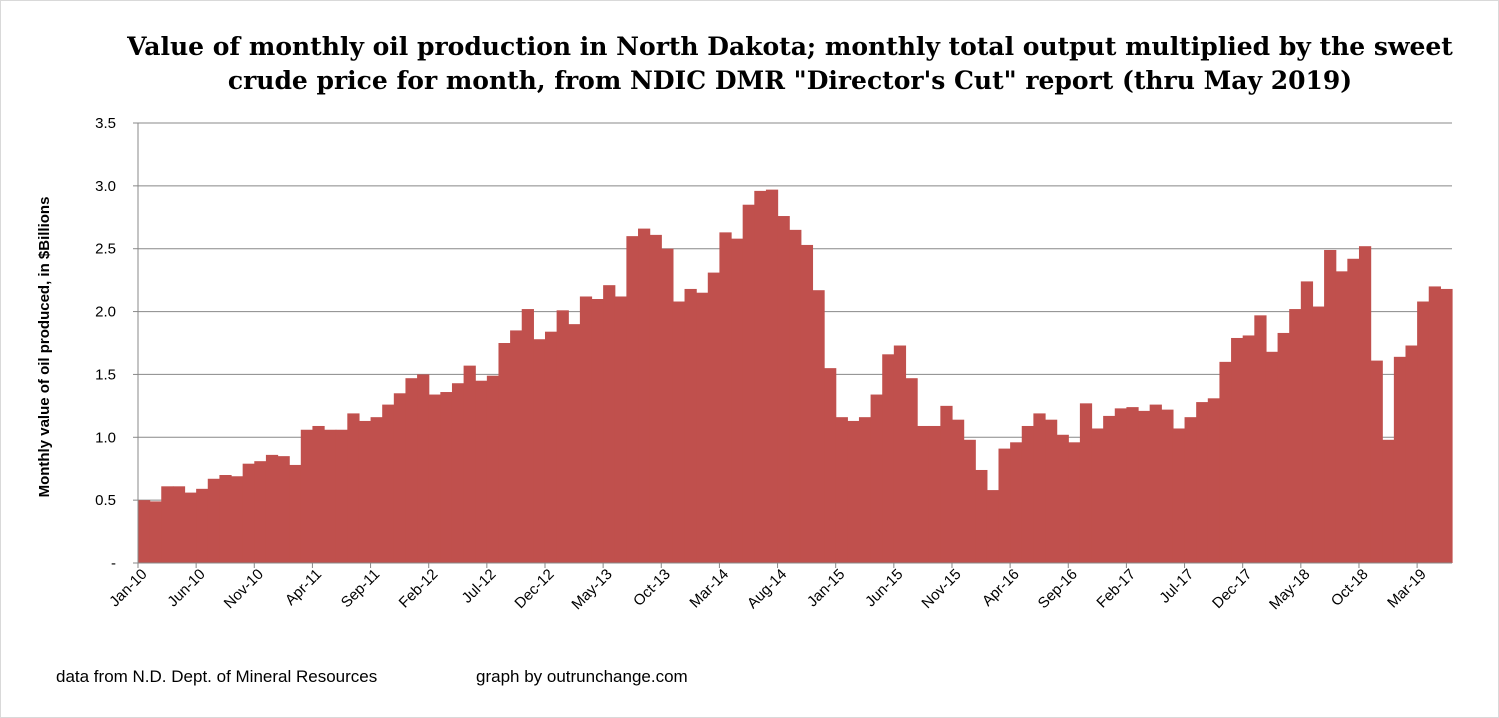  What do you see at coordinates (1289, 589) in the screenshot?
I see `x-tick-label: May-18` at bounding box center [1289, 589].